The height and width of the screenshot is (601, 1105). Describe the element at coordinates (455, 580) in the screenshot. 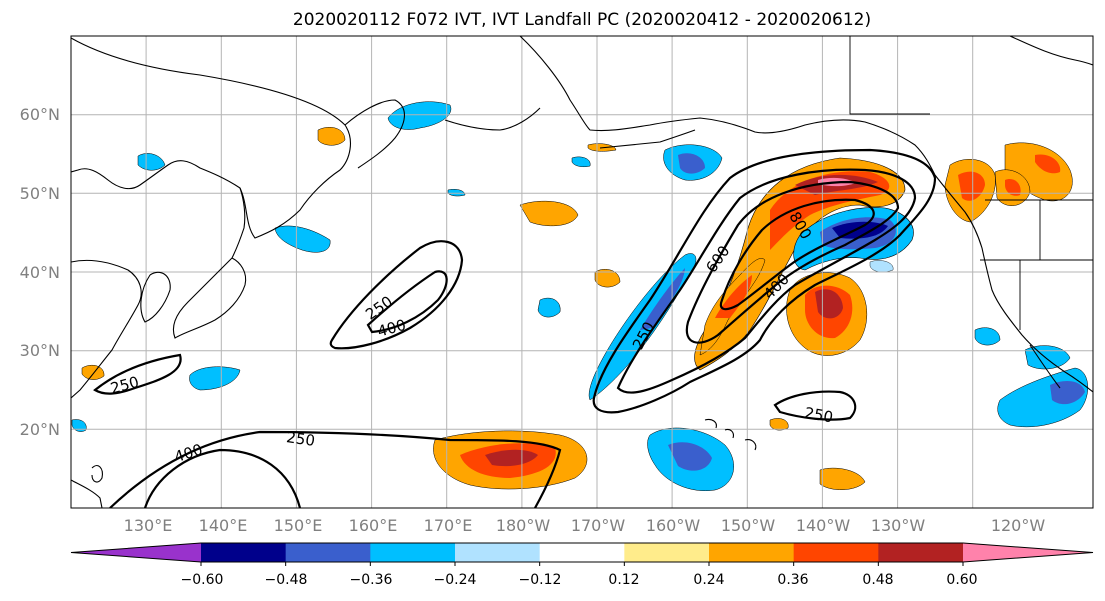

I see `colorbar-tick-label: −0.24` at that location.